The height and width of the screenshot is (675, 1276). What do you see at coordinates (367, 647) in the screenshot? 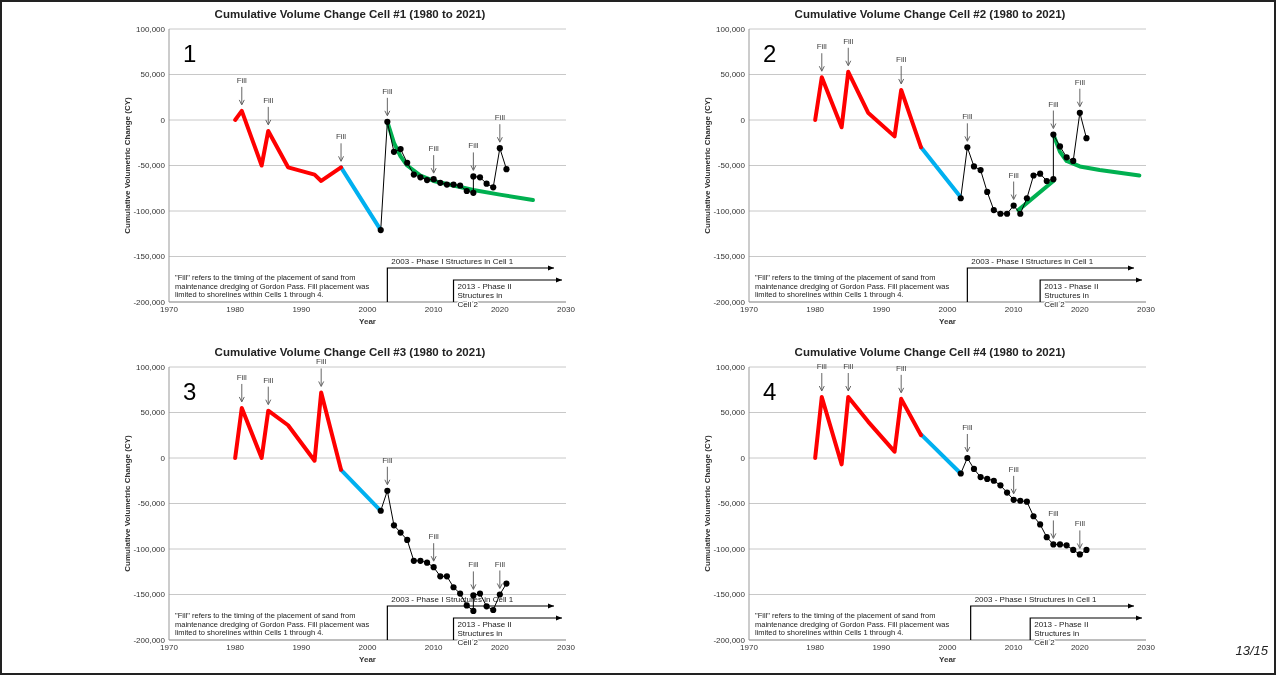
I see `x-tick-label: 2000` at bounding box center [367, 647].